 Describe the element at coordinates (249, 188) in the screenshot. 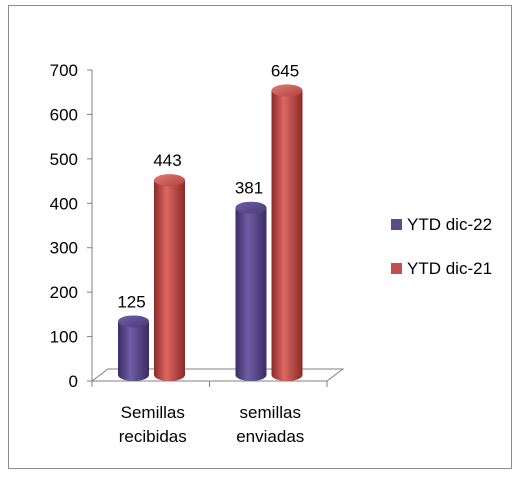

I see `data-label: 381` at that location.